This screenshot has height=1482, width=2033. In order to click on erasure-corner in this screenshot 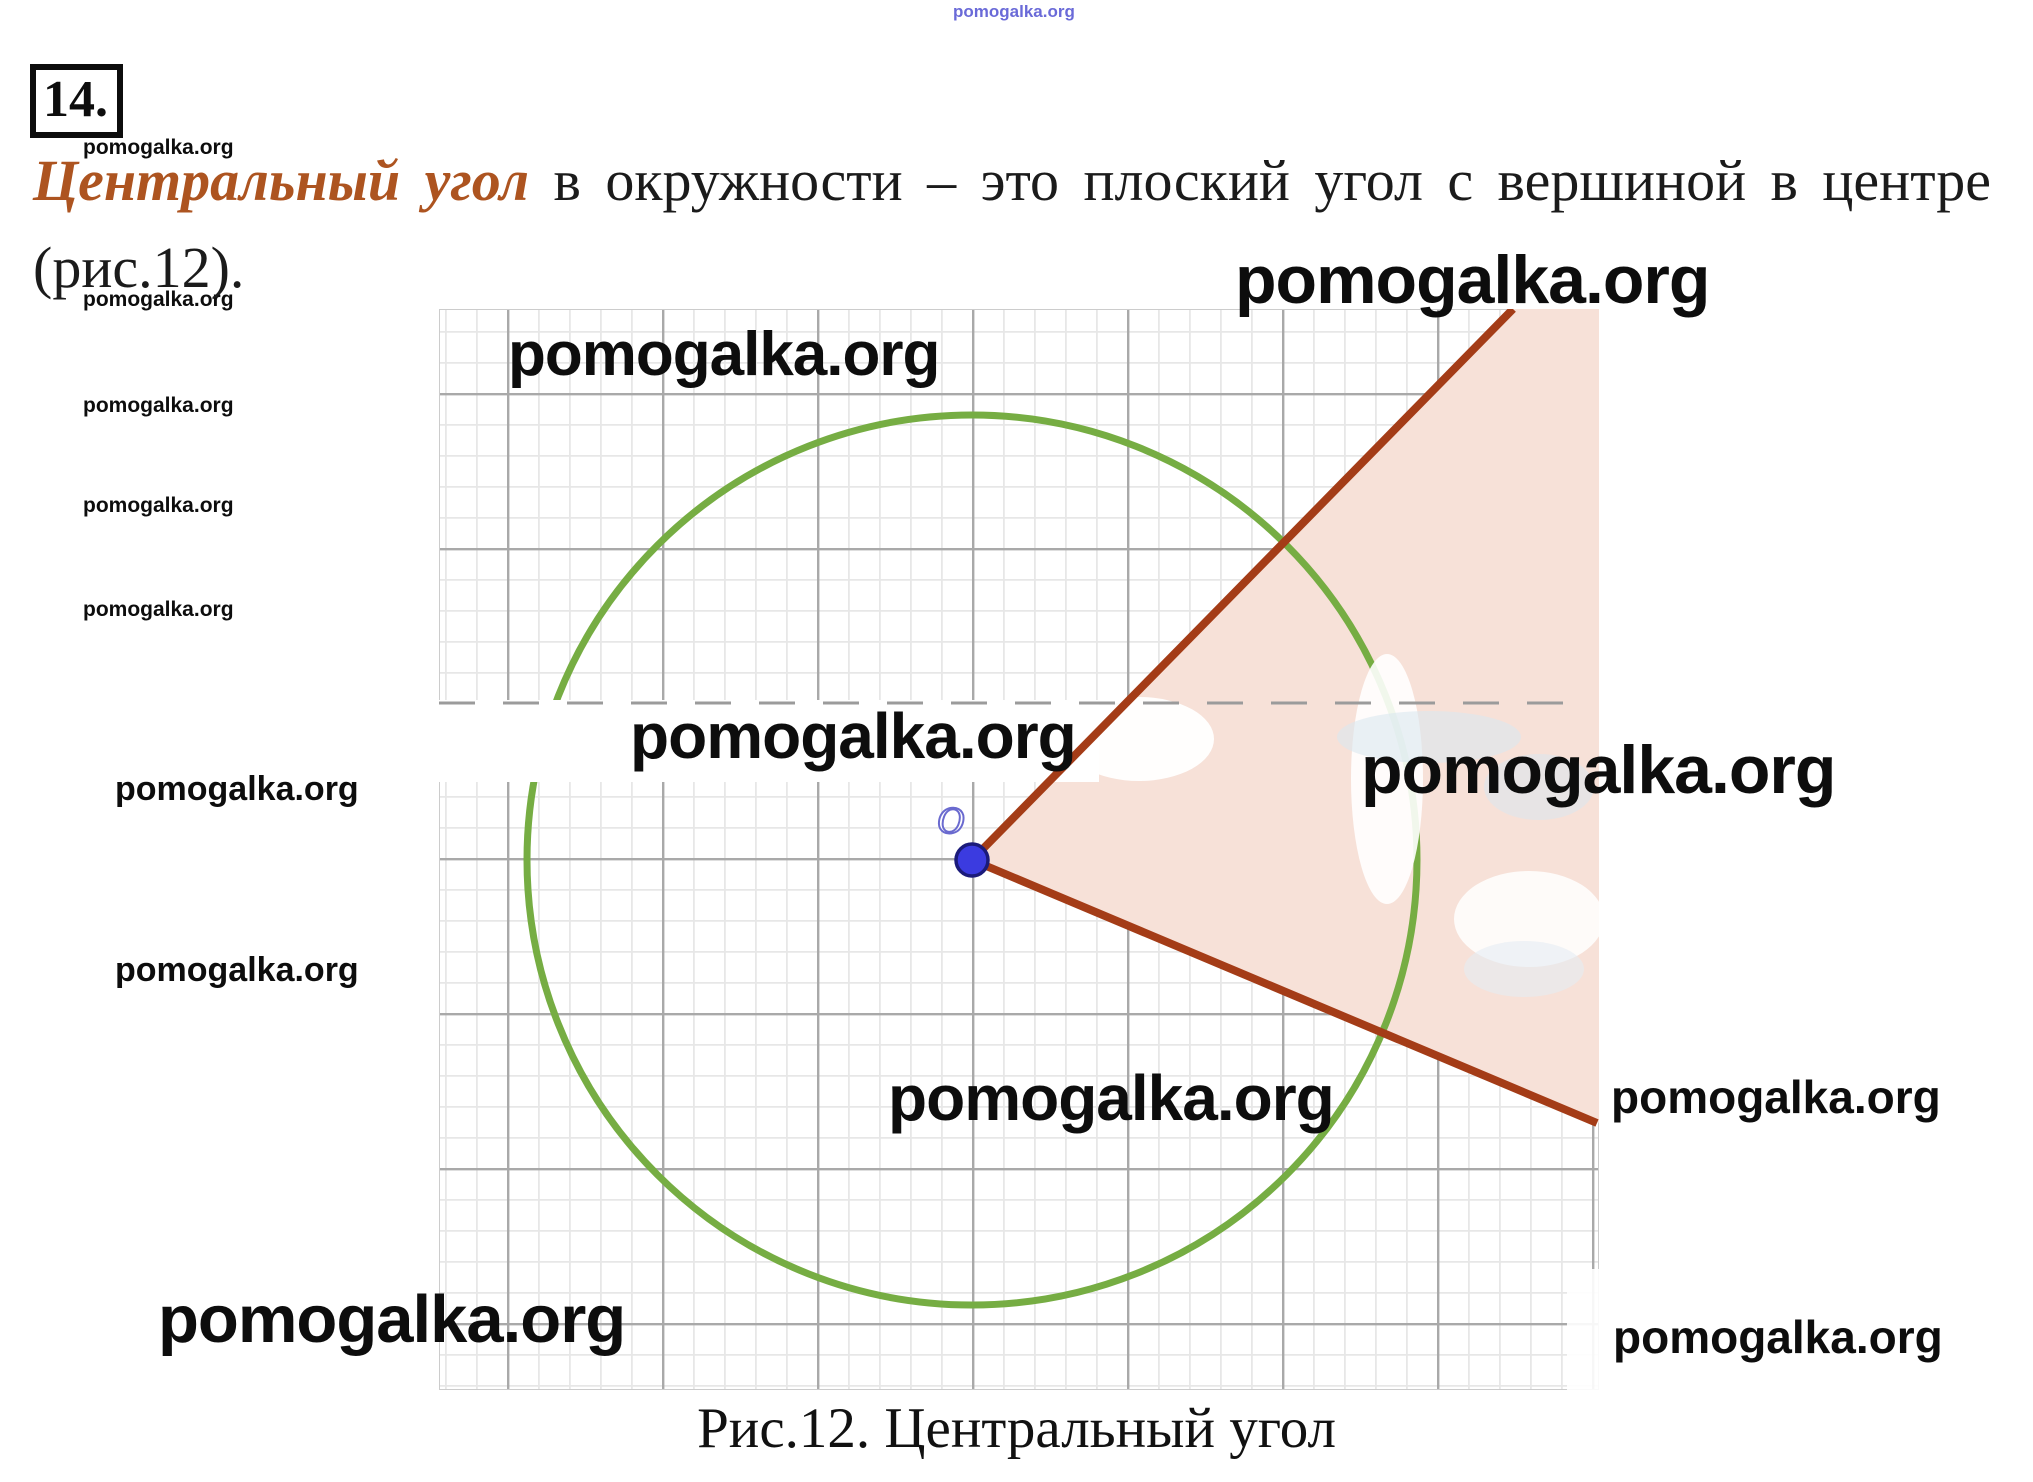, I will do `click(1583, 1329)`.